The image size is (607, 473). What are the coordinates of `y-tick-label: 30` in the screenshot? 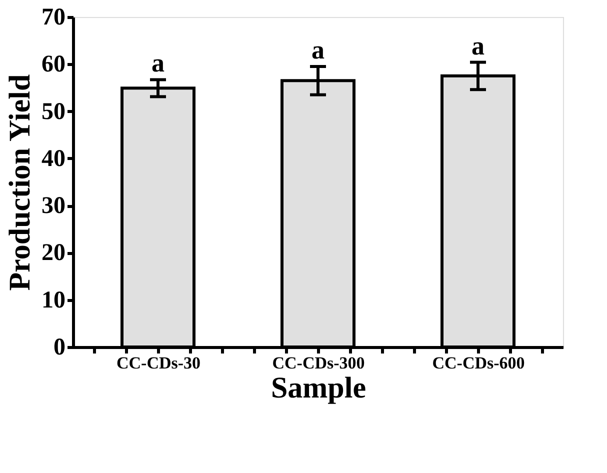 It's located at (54, 206).